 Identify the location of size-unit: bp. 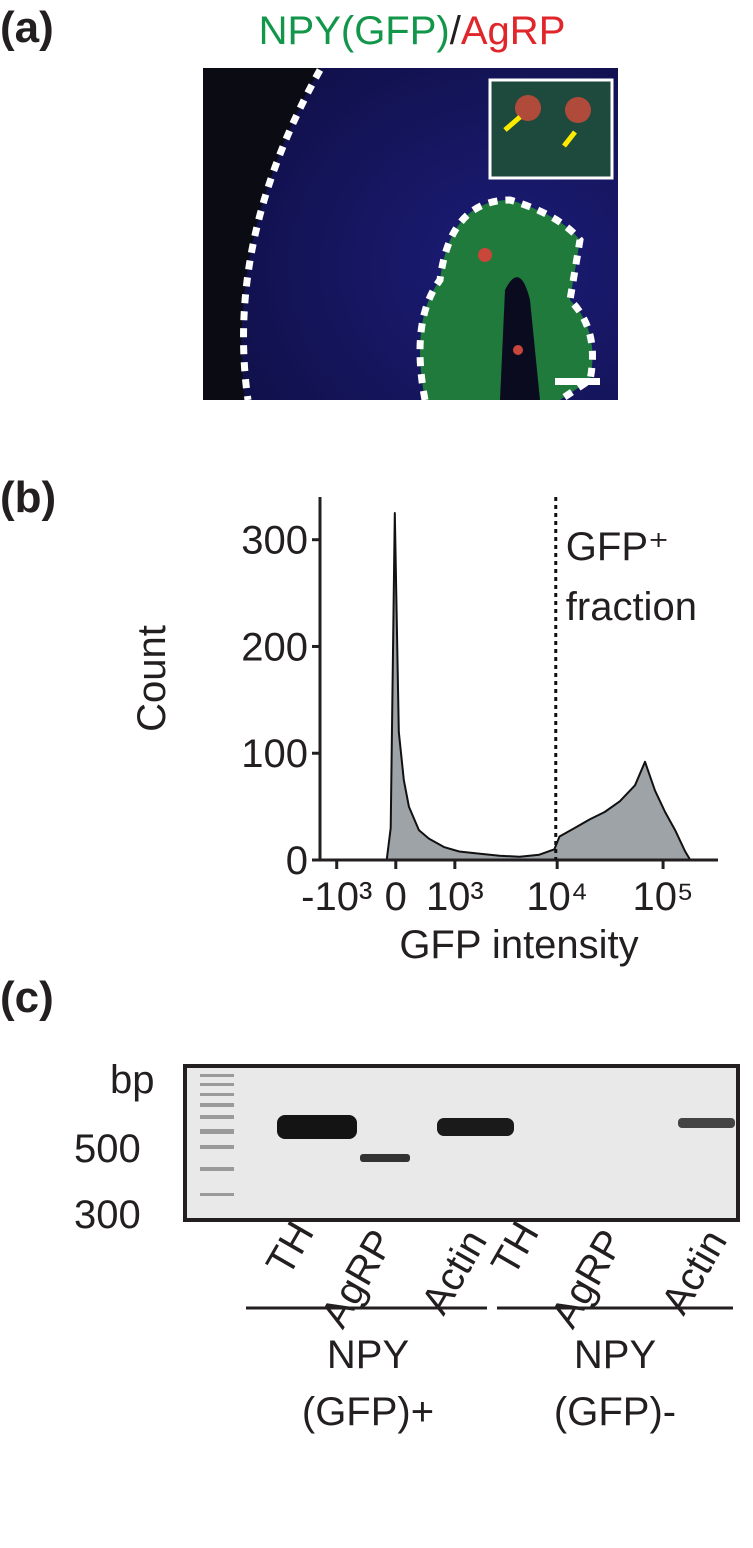
(132, 1080).